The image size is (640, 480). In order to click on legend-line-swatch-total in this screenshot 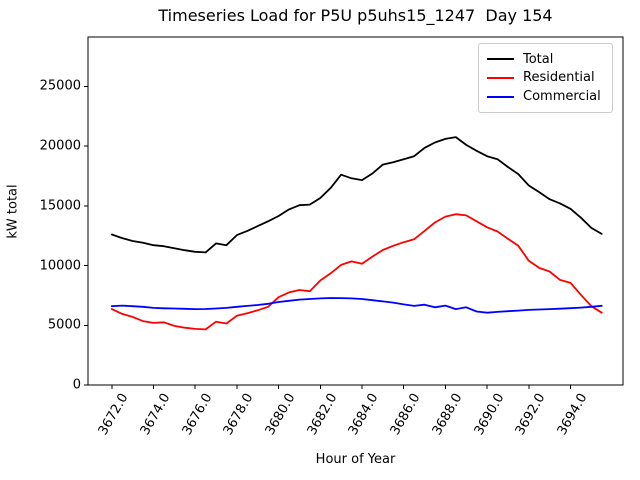, I will do `click(500, 59)`.